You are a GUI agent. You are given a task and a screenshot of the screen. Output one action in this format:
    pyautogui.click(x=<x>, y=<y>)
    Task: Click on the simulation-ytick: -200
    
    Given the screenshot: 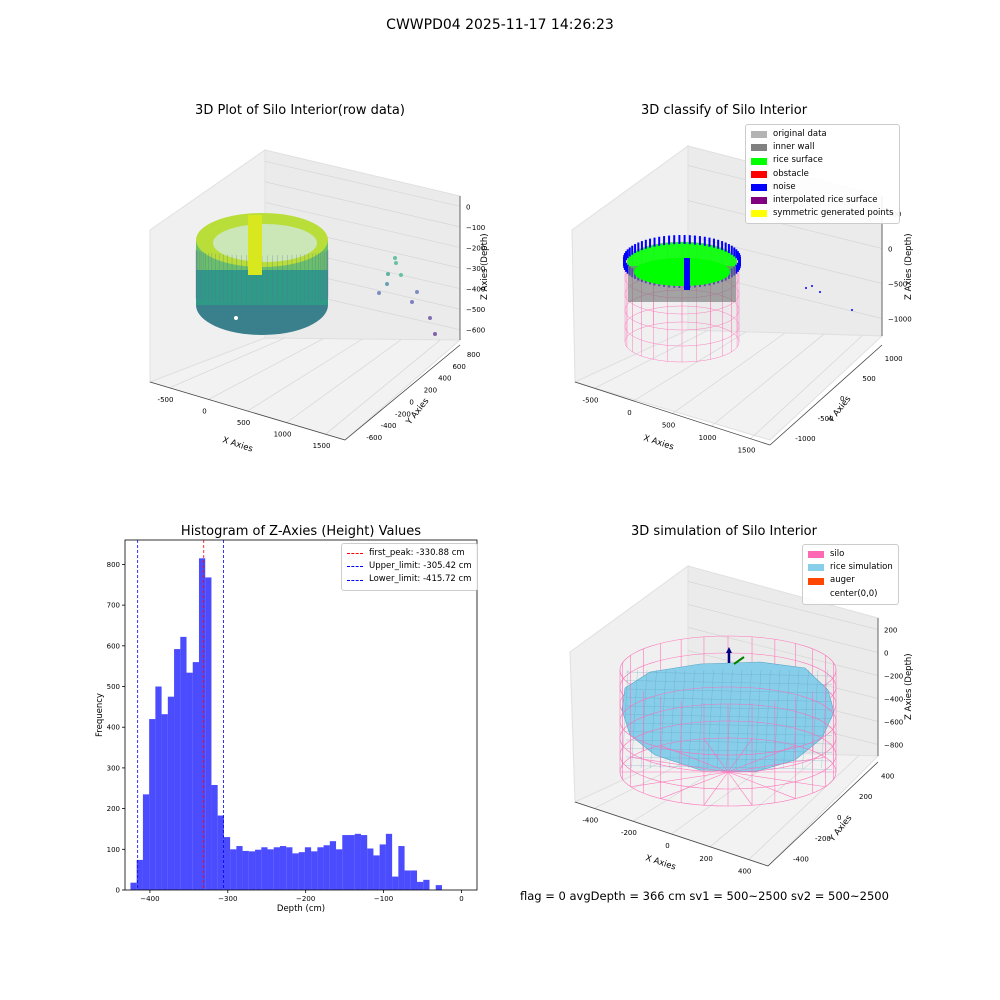 What is the action you would take?
    pyautogui.click(x=823, y=839)
    